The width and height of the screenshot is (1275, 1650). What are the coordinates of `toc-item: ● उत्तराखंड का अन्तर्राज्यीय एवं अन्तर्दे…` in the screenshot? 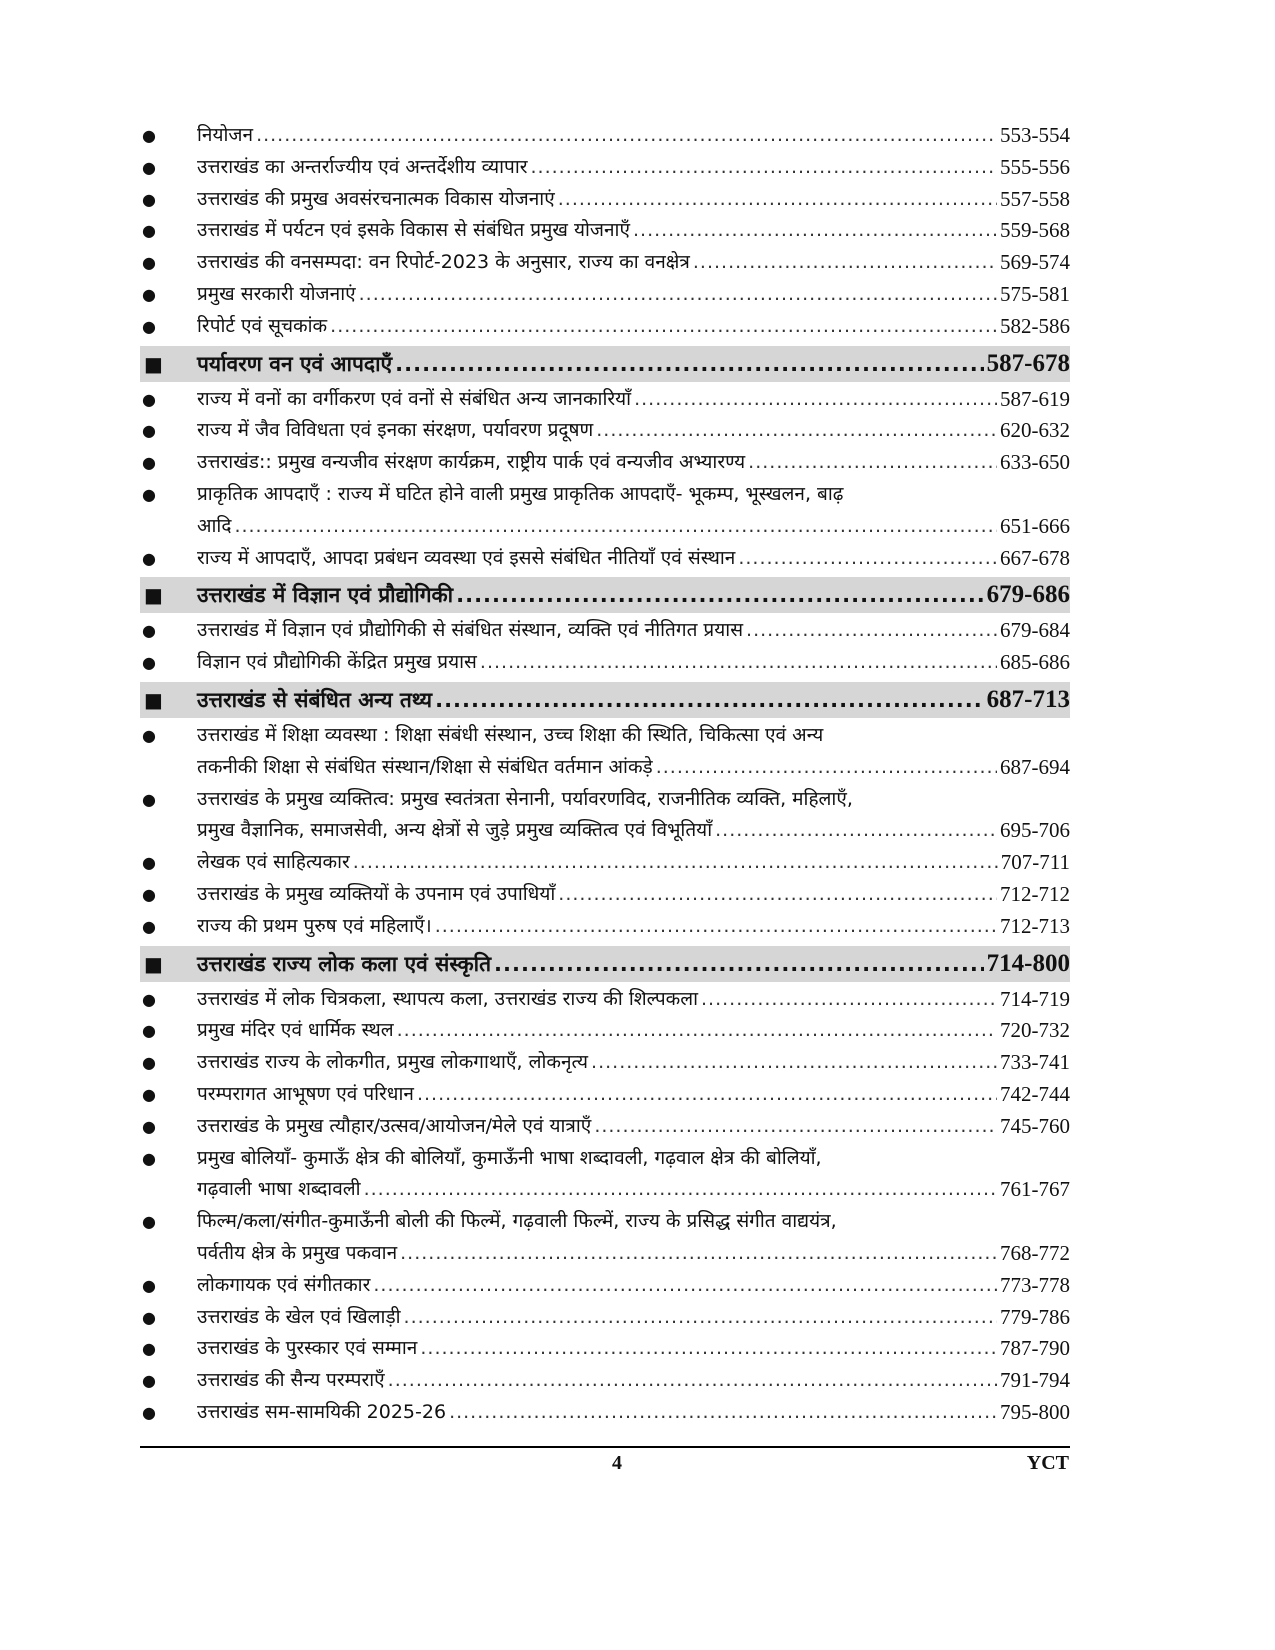 It's located at (605, 168).